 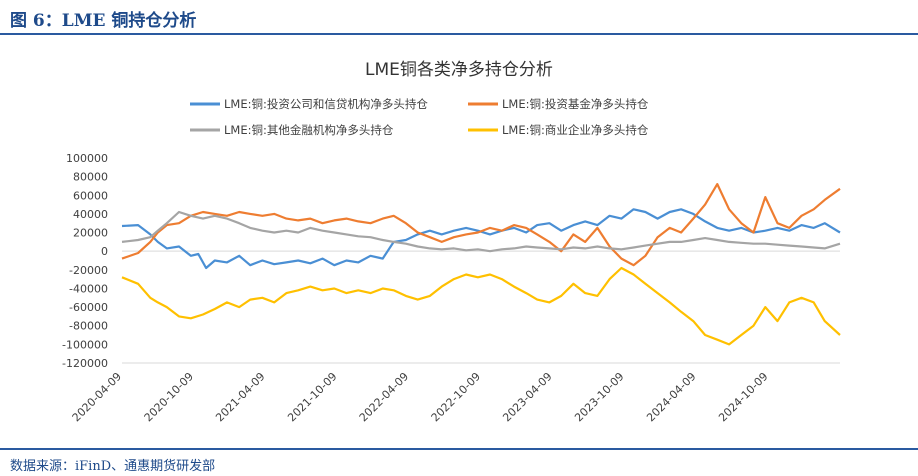 What do you see at coordinates (90, 233) in the screenshot?
I see `y-tick-label: 20000` at bounding box center [90, 233].